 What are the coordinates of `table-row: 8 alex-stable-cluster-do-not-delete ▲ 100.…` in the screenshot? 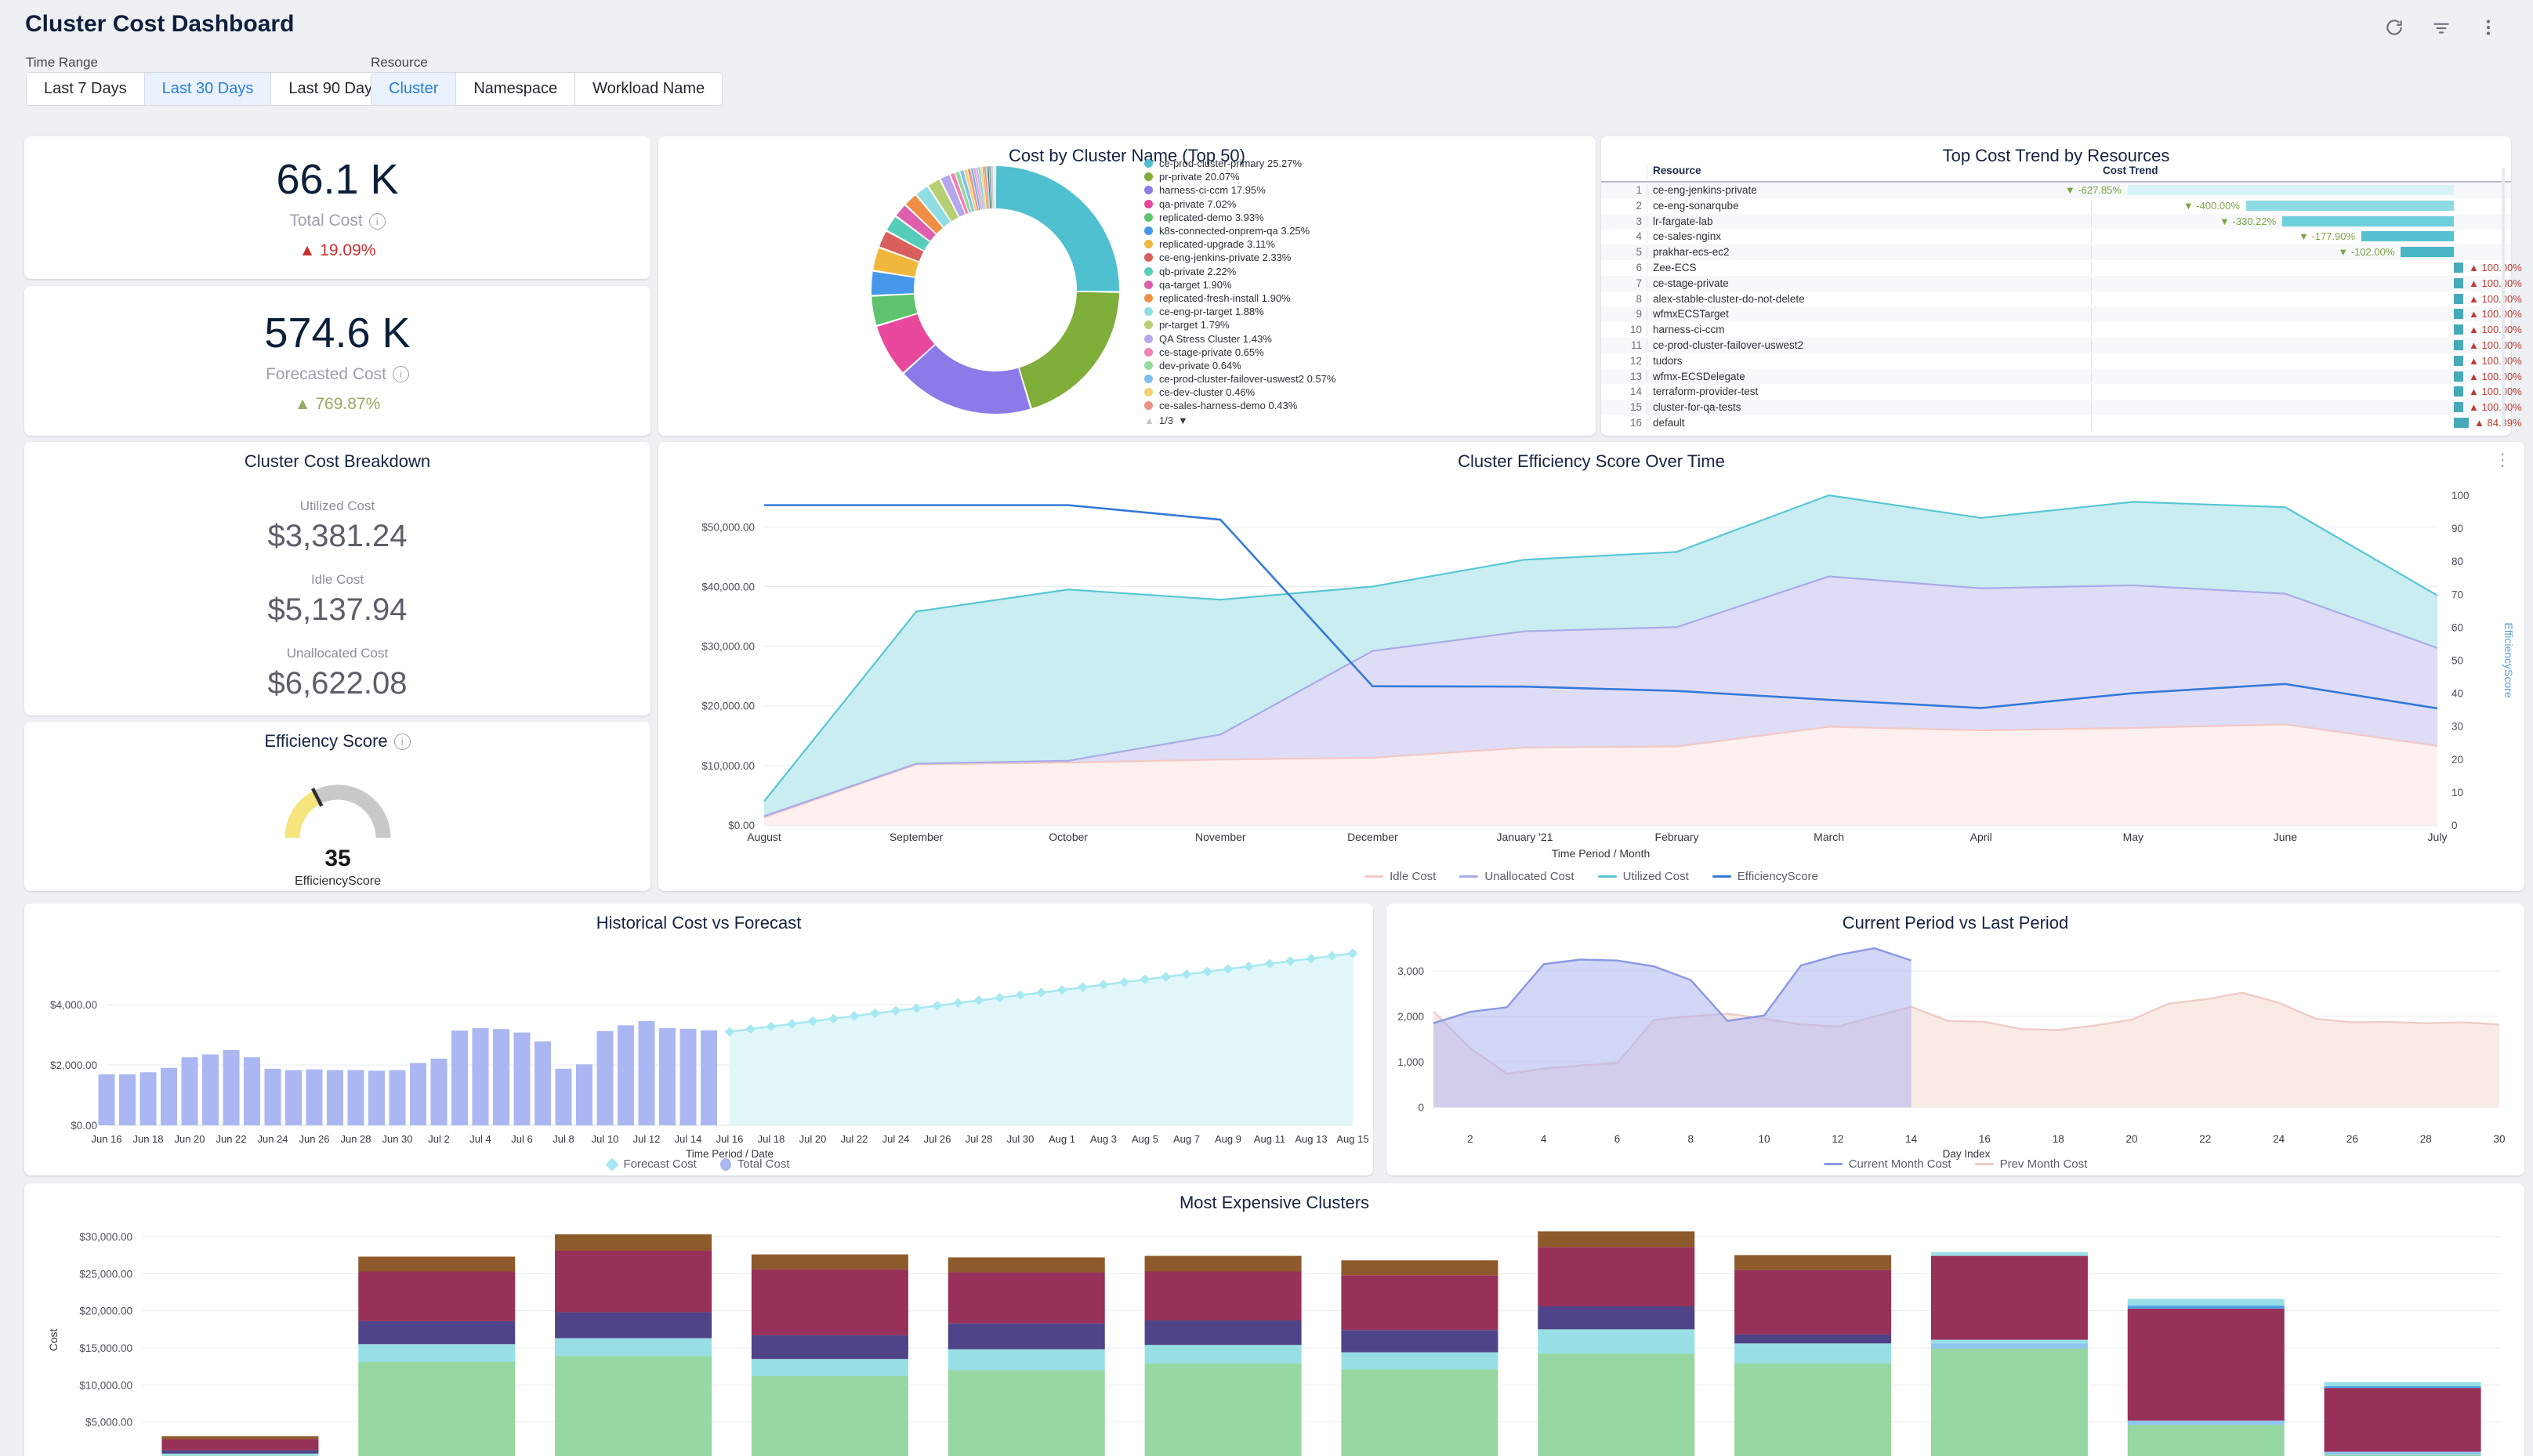 It's located at (2061, 299).